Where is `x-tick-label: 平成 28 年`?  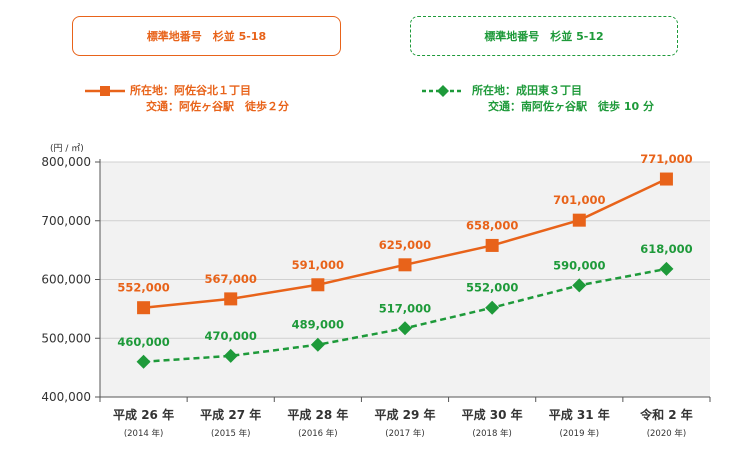 x-tick-label: 平成 28 年 is located at coordinates (317, 414).